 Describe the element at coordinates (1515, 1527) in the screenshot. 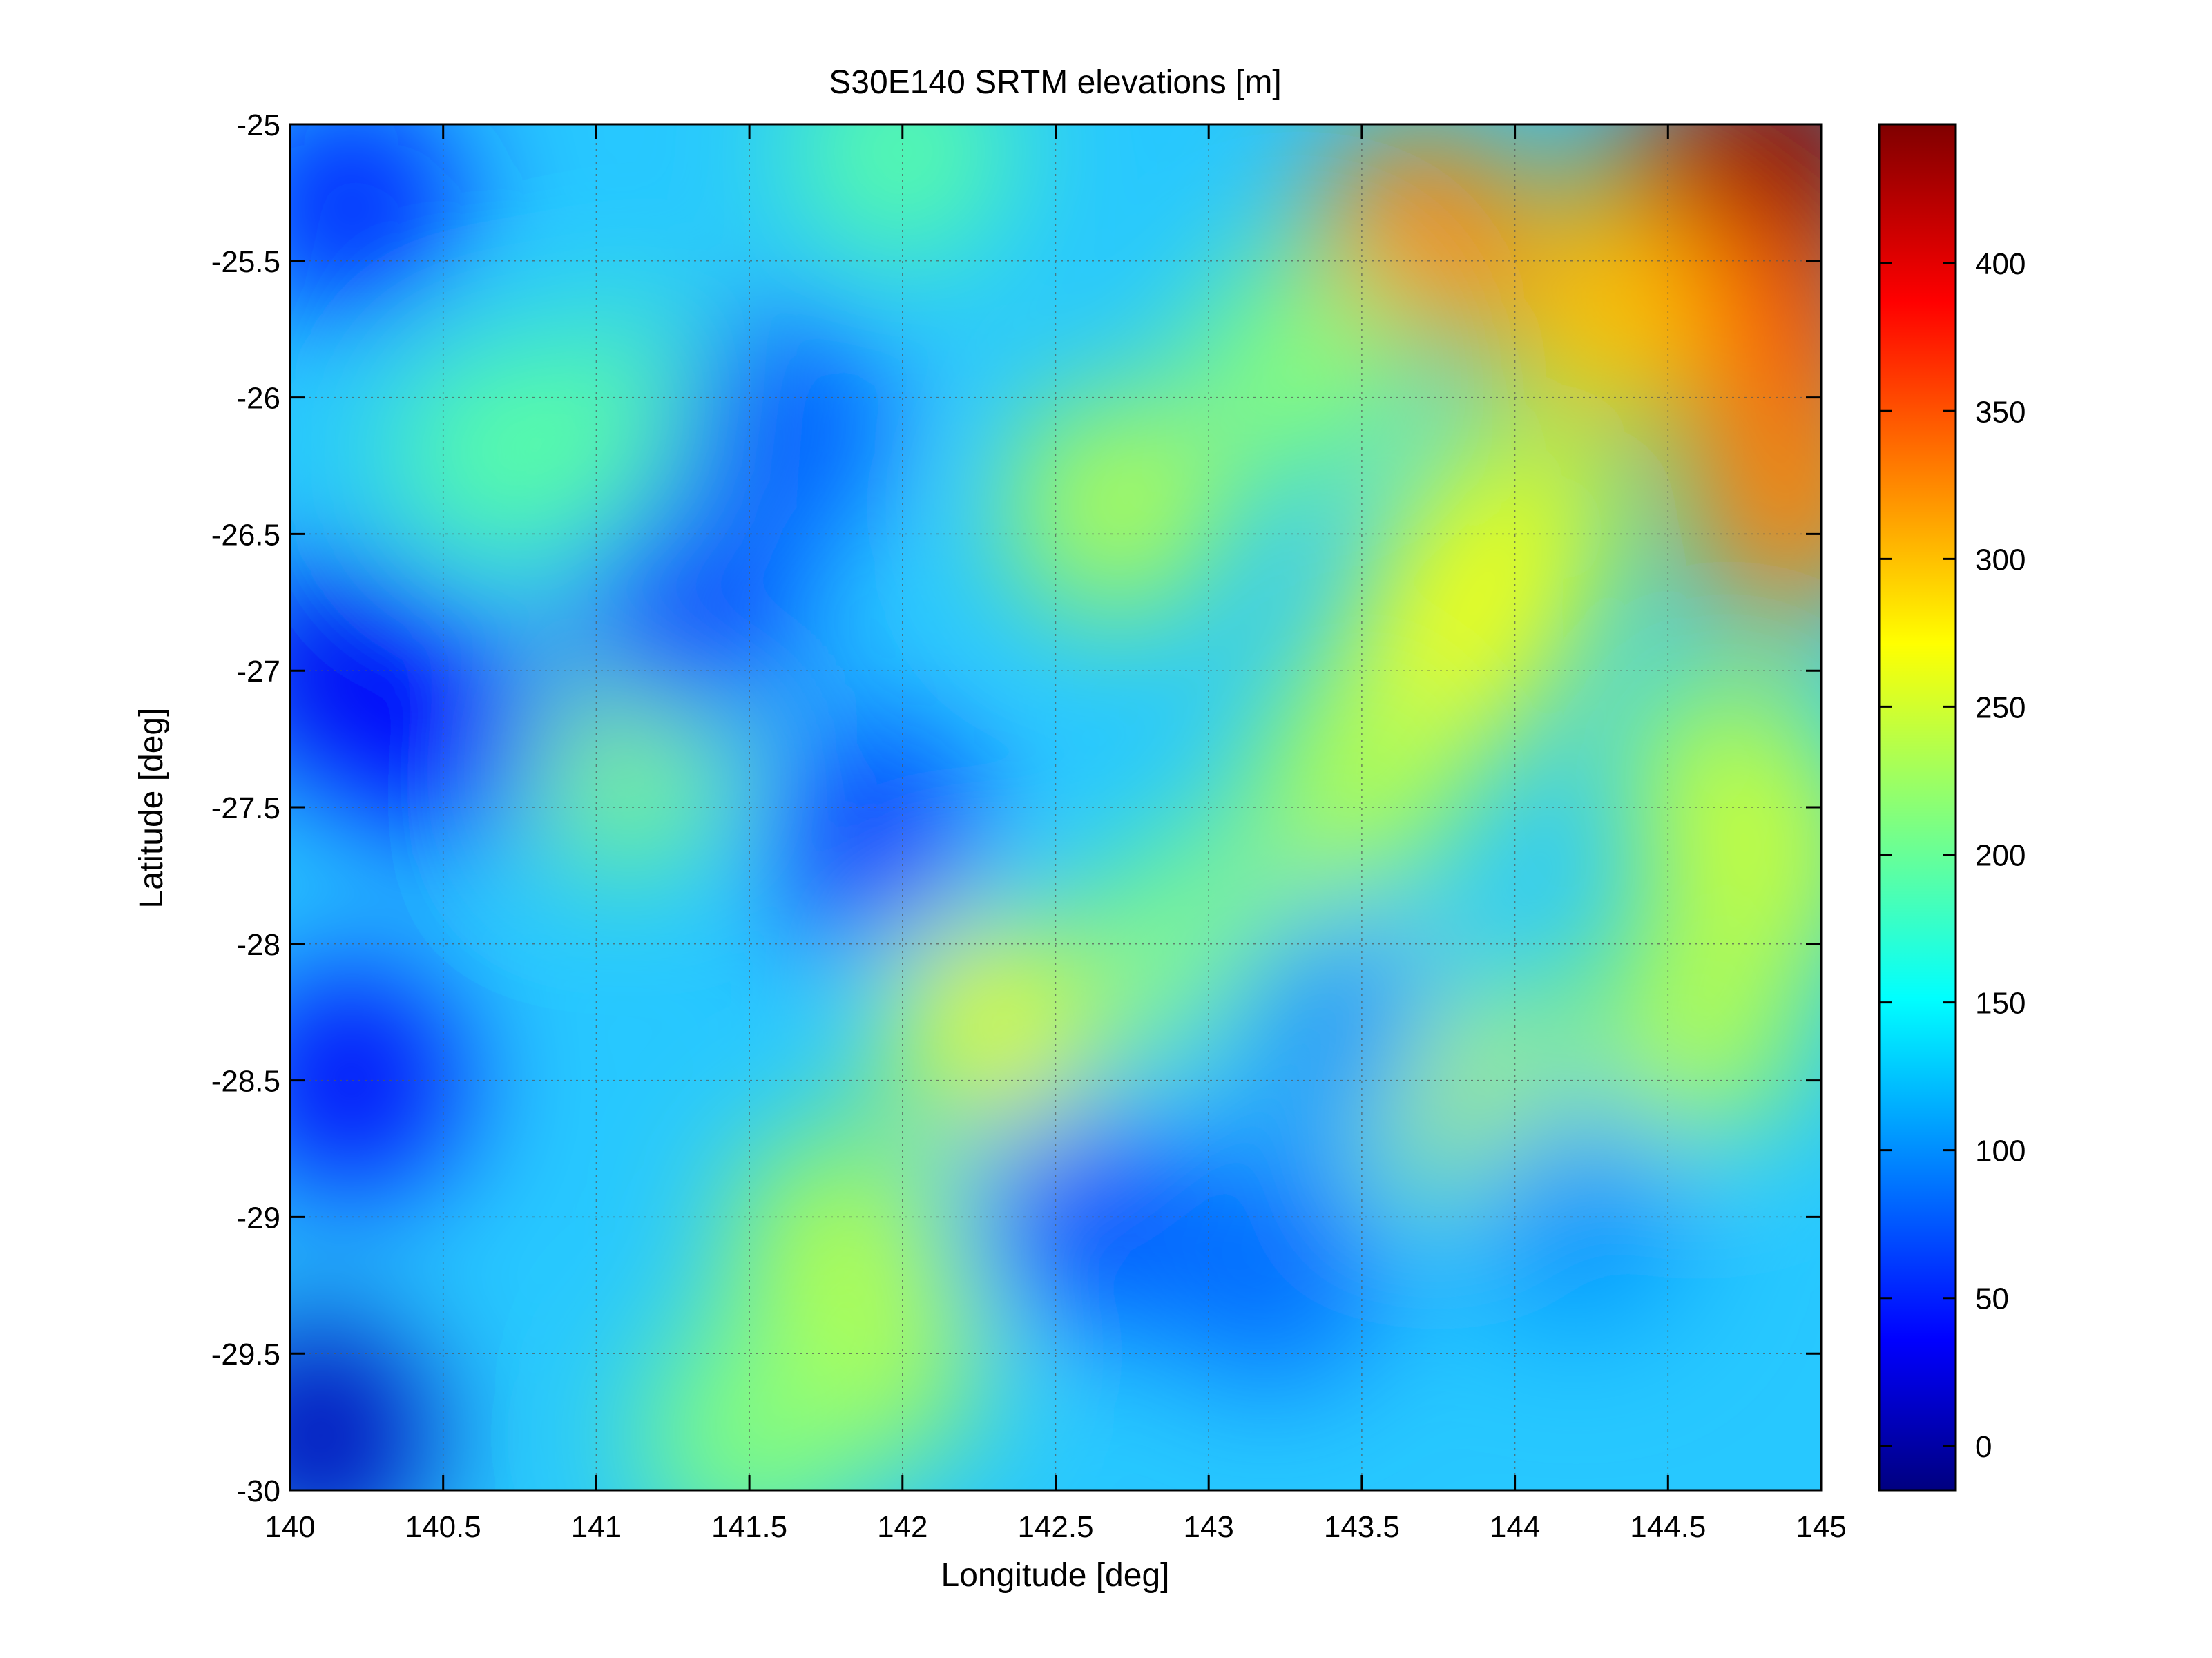

I see `x-tick-label: 144` at that location.